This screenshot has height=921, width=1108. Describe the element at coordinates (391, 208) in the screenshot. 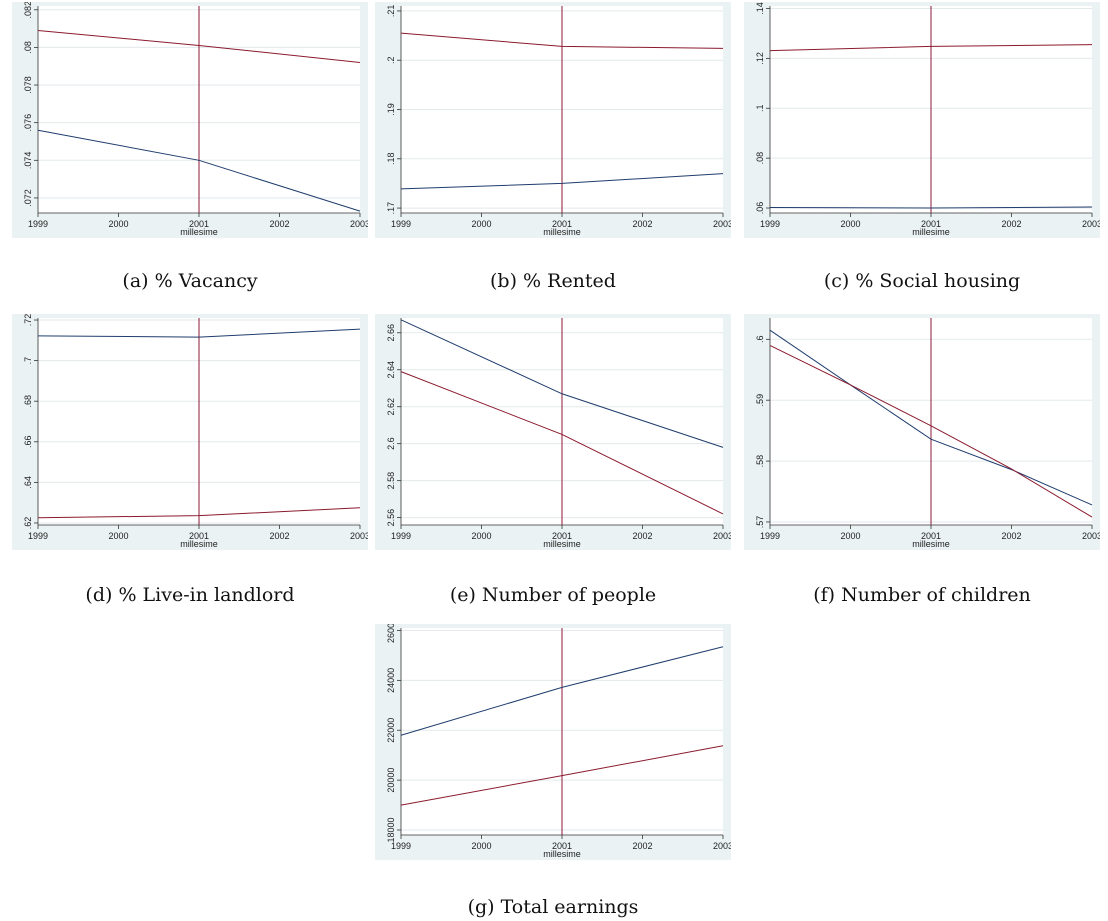

I see `y-tick-label: .17` at that location.